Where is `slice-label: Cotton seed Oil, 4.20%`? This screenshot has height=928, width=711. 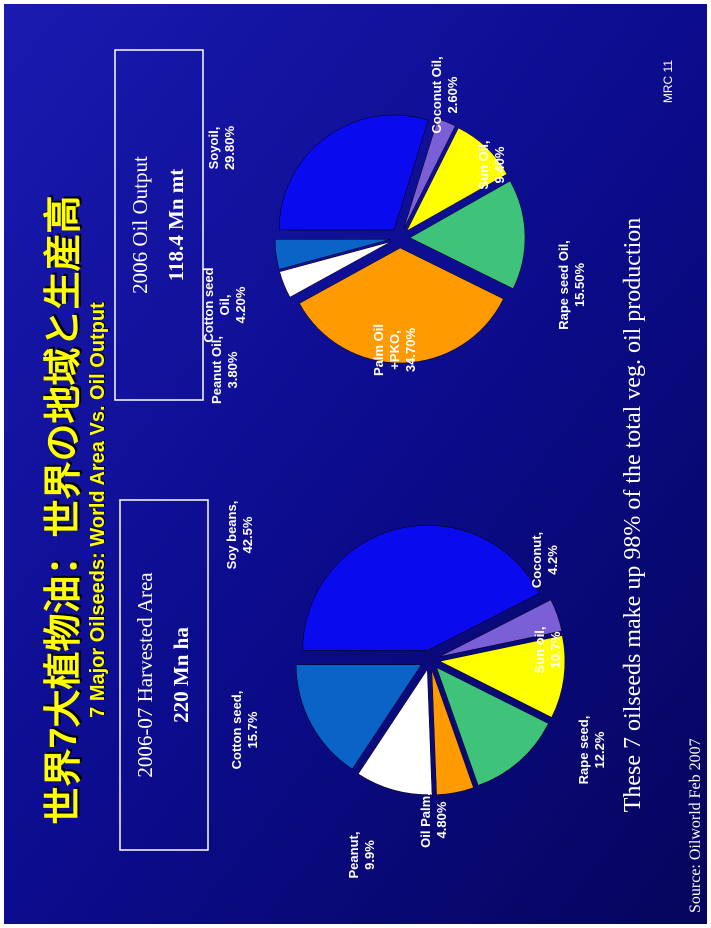 slice-label: Cotton seed Oil, 4.20% is located at coordinates (225, 305).